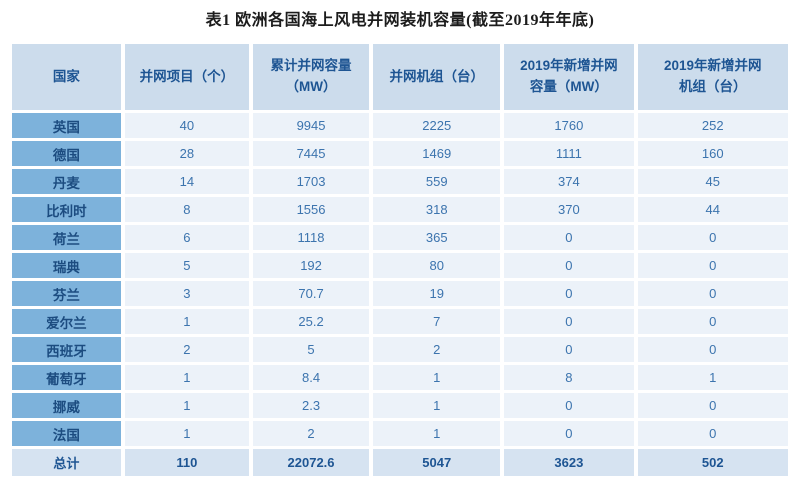  Describe the element at coordinates (311, 405) in the screenshot. I see `value-cell: 2.3` at that location.